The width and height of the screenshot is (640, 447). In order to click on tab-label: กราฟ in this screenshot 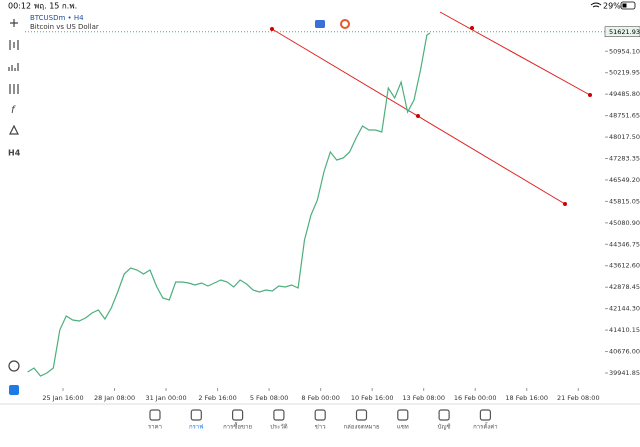, I will do `click(196, 427)`.